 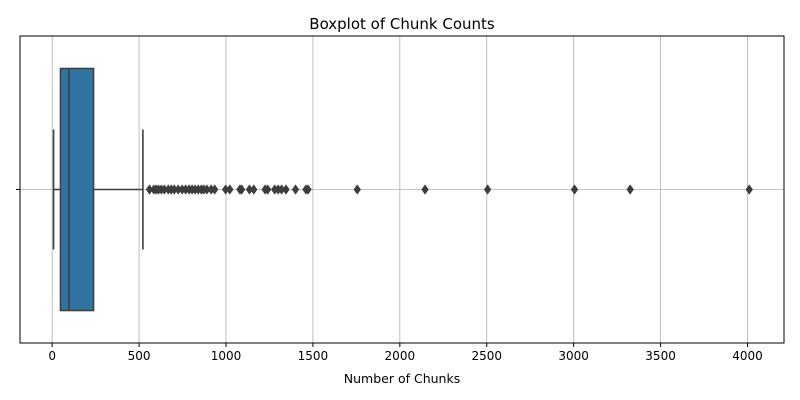 I want to click on box-group, so click(x=98, y=189).